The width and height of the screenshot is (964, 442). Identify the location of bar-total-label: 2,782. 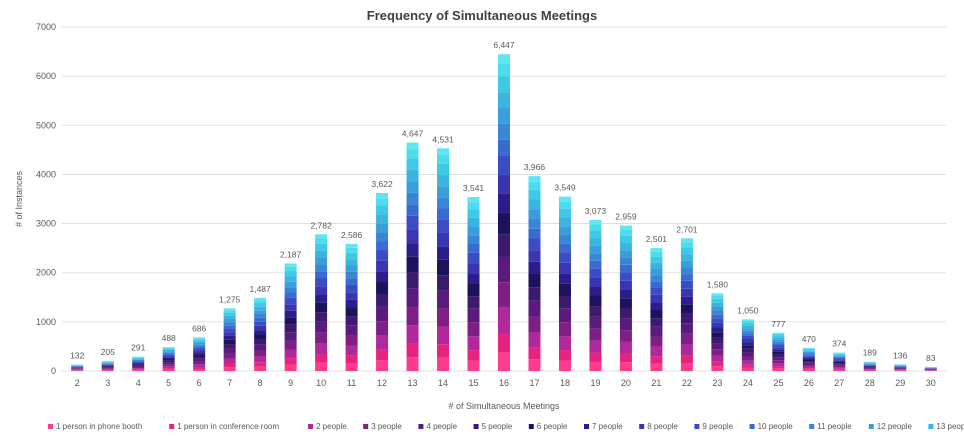
(321, 225).